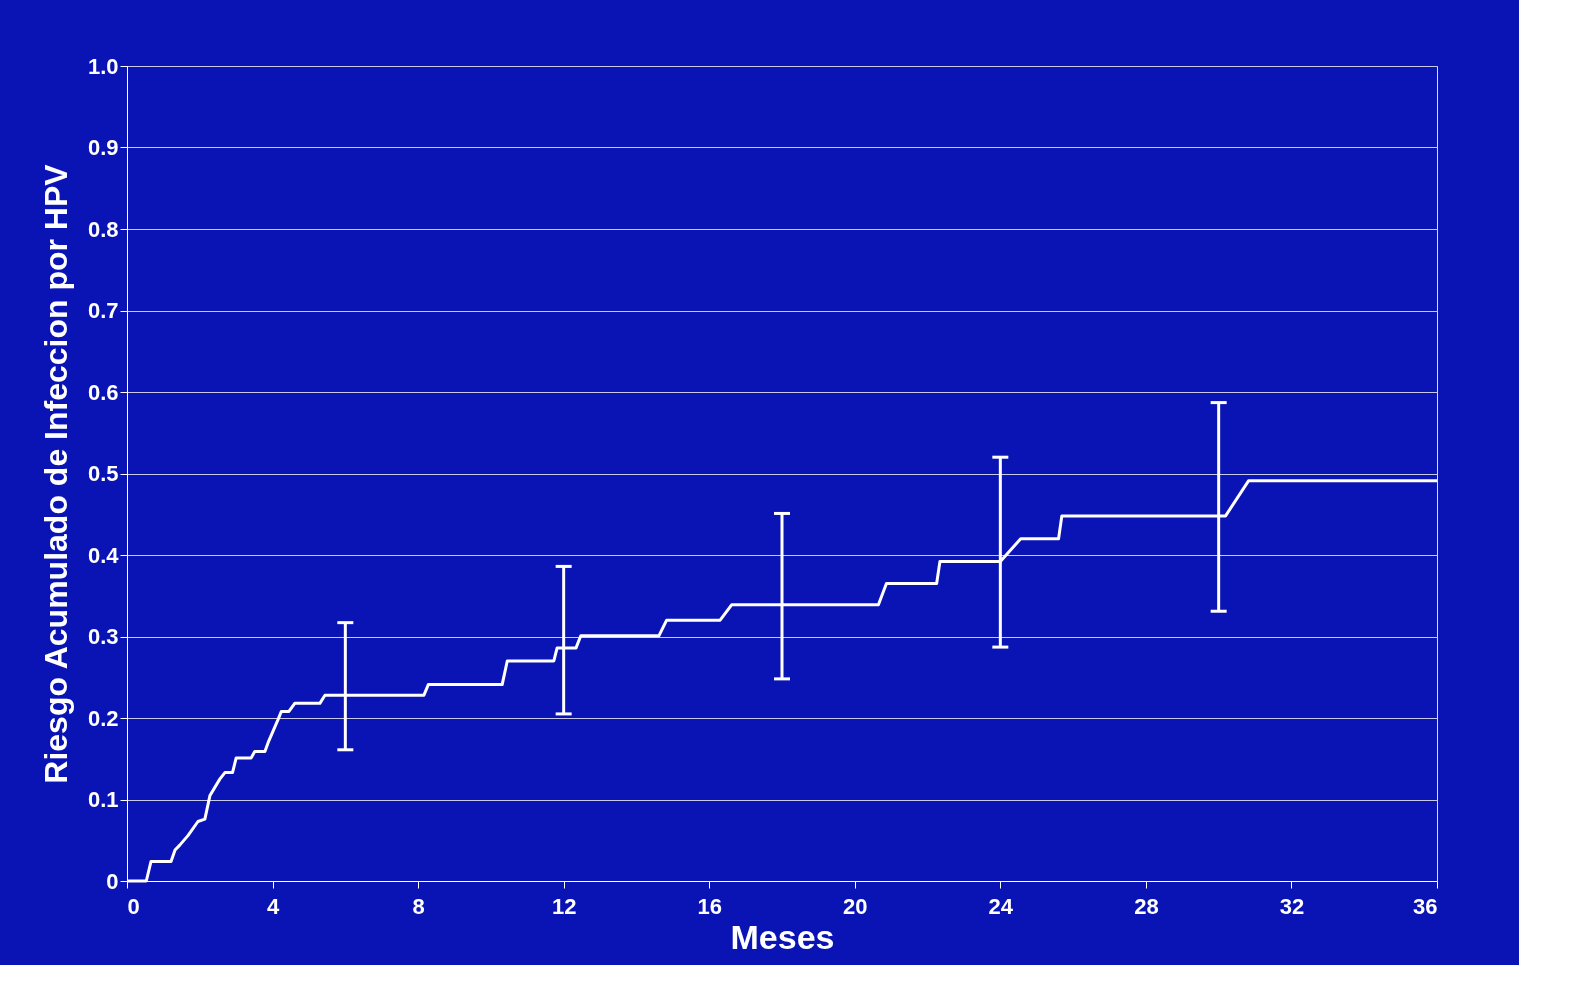 This screenshot has height=998, width=1582. Describe the element at coordinates (133, 906) in the screenshot. I see `x-tick-label: 0` at that location.